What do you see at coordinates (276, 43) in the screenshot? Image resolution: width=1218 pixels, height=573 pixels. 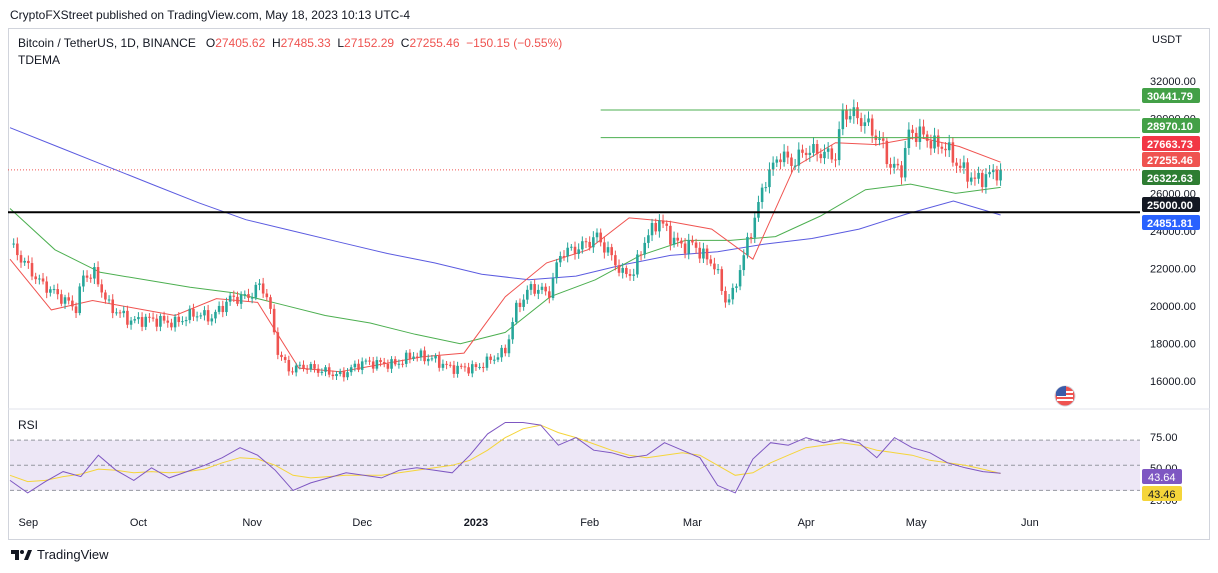 I see `high-label: H` at bounding box center [276, 43].